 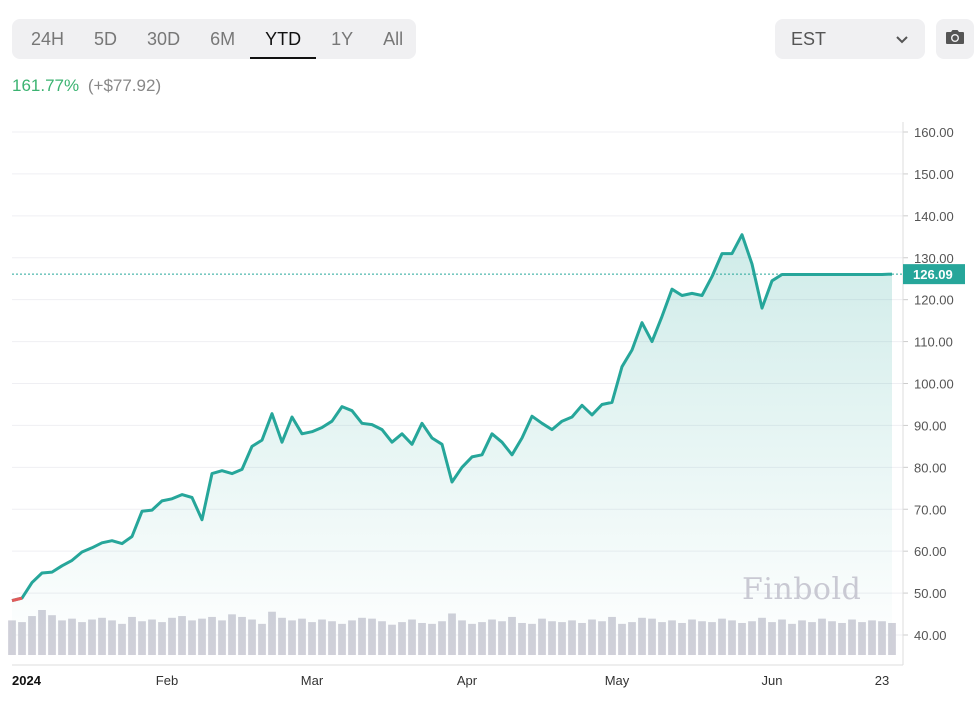 I want to click on price-line-start, so click(x=17, y=599).